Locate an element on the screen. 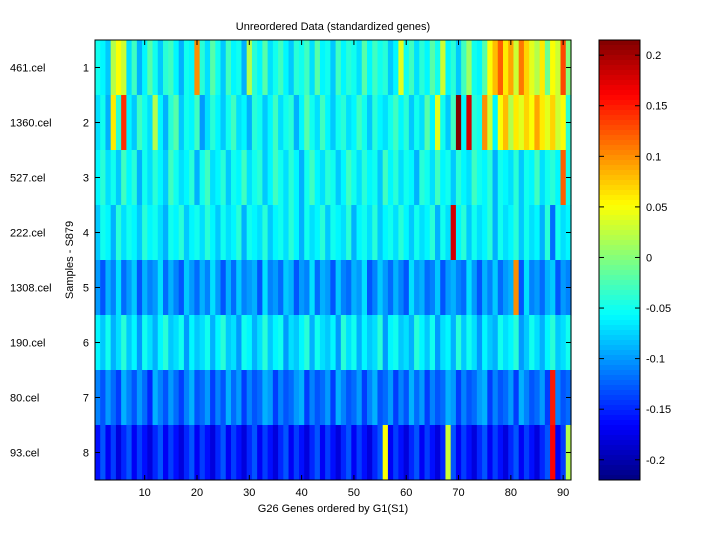 This screenshot has width=720, height=540. colorbar-tick-label: -0.15 is located at coordinates (658, 410).